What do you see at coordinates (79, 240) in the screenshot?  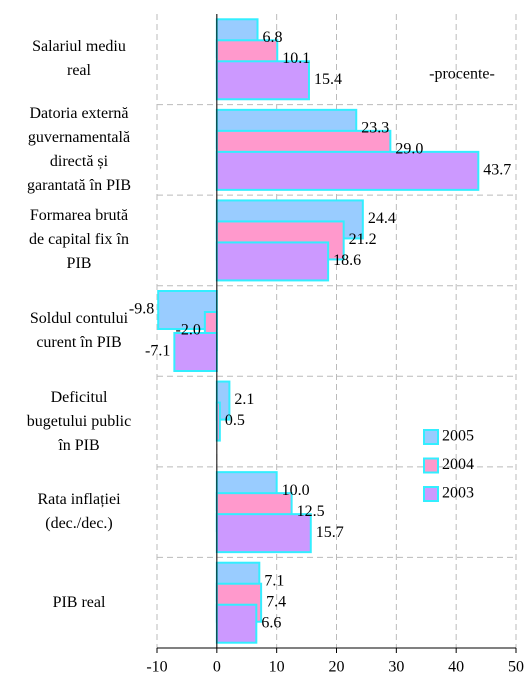 I see `category-label: Formarea brută de capital fix în PIB` at bounding box center [79, 240].